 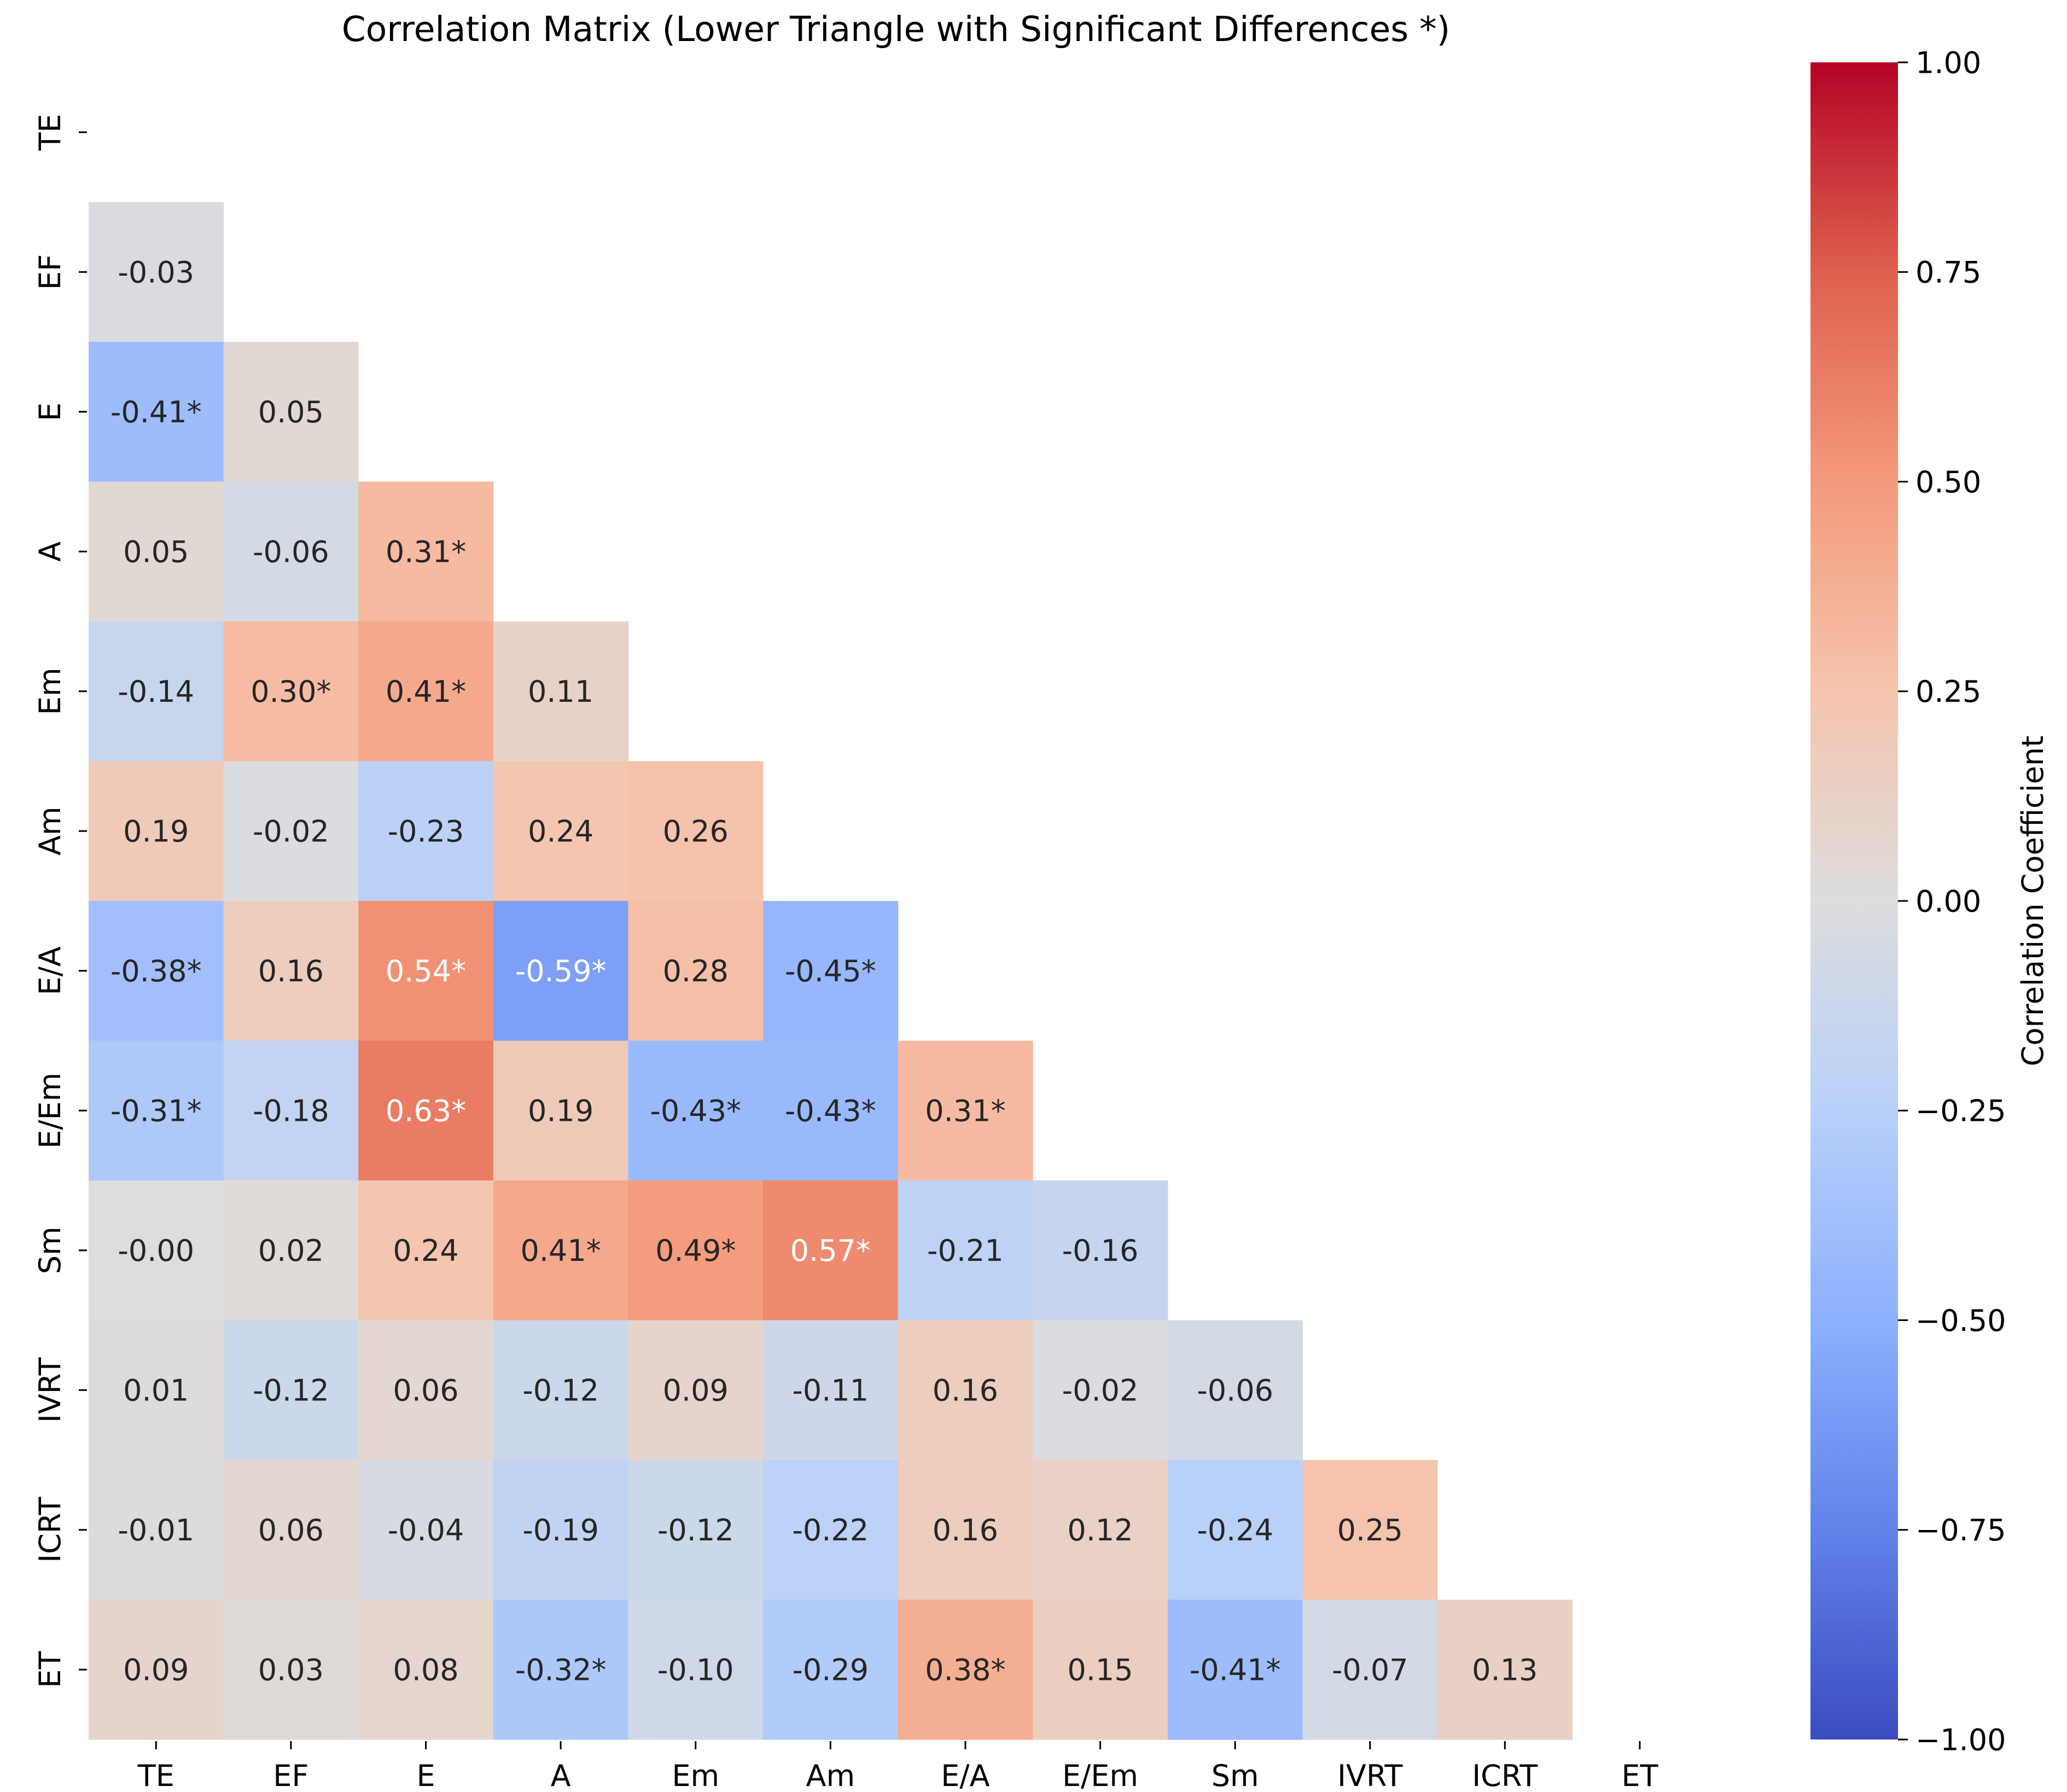 What do you see at coordinates (156, 412) in the screenshot?
I see `heatmap-cell-E-TE` at bounding box center [156, 412].